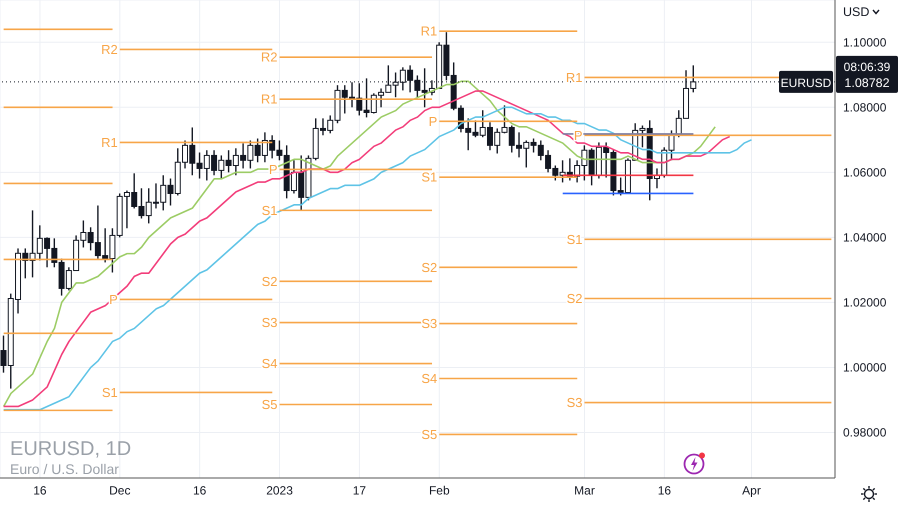 This screenshot has width=900, height=510. What do you see at coordinates (865, 107) in the screenshot?
I see `y-tick-label: 1.08000` at bounding box center [865, 107].